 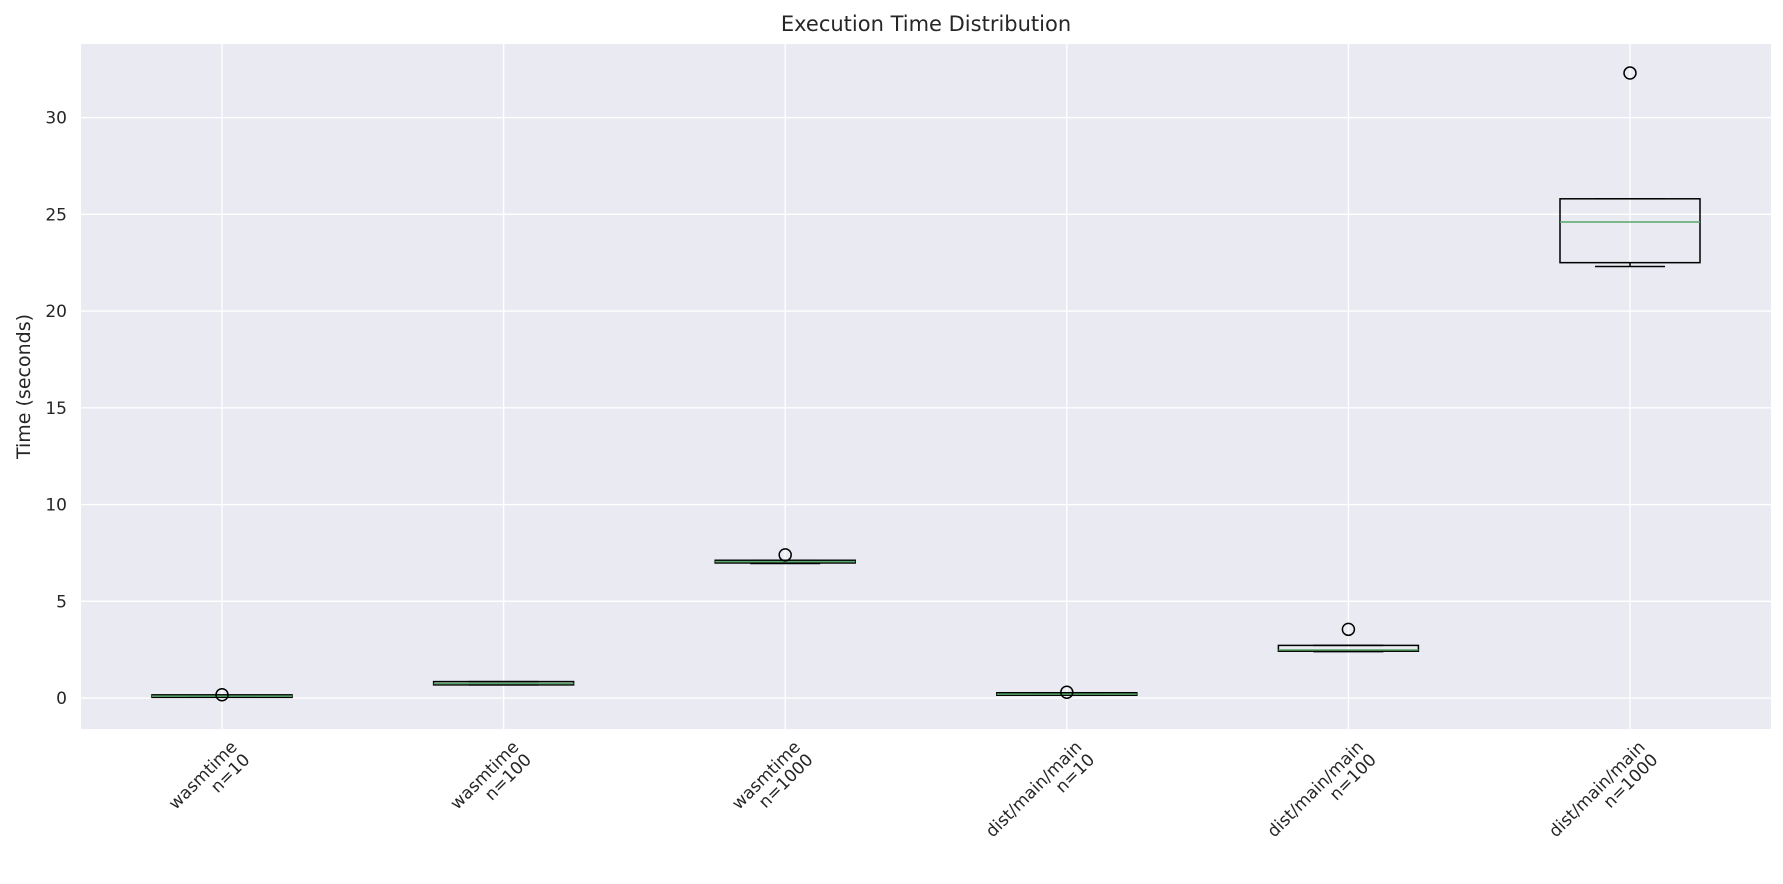 What do you see at coordinates (1322, 795) in the screenshot?
I see `x-tick-label: dist/main/mainn=100` at bounding box center [1322, 795].